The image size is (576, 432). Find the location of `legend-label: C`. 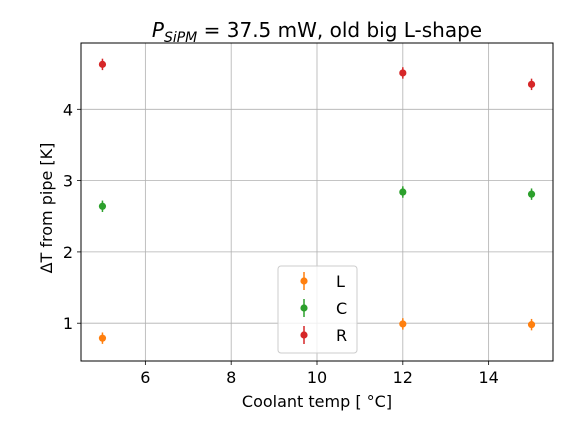

legend-label: C is located at coordinates (341, 308).